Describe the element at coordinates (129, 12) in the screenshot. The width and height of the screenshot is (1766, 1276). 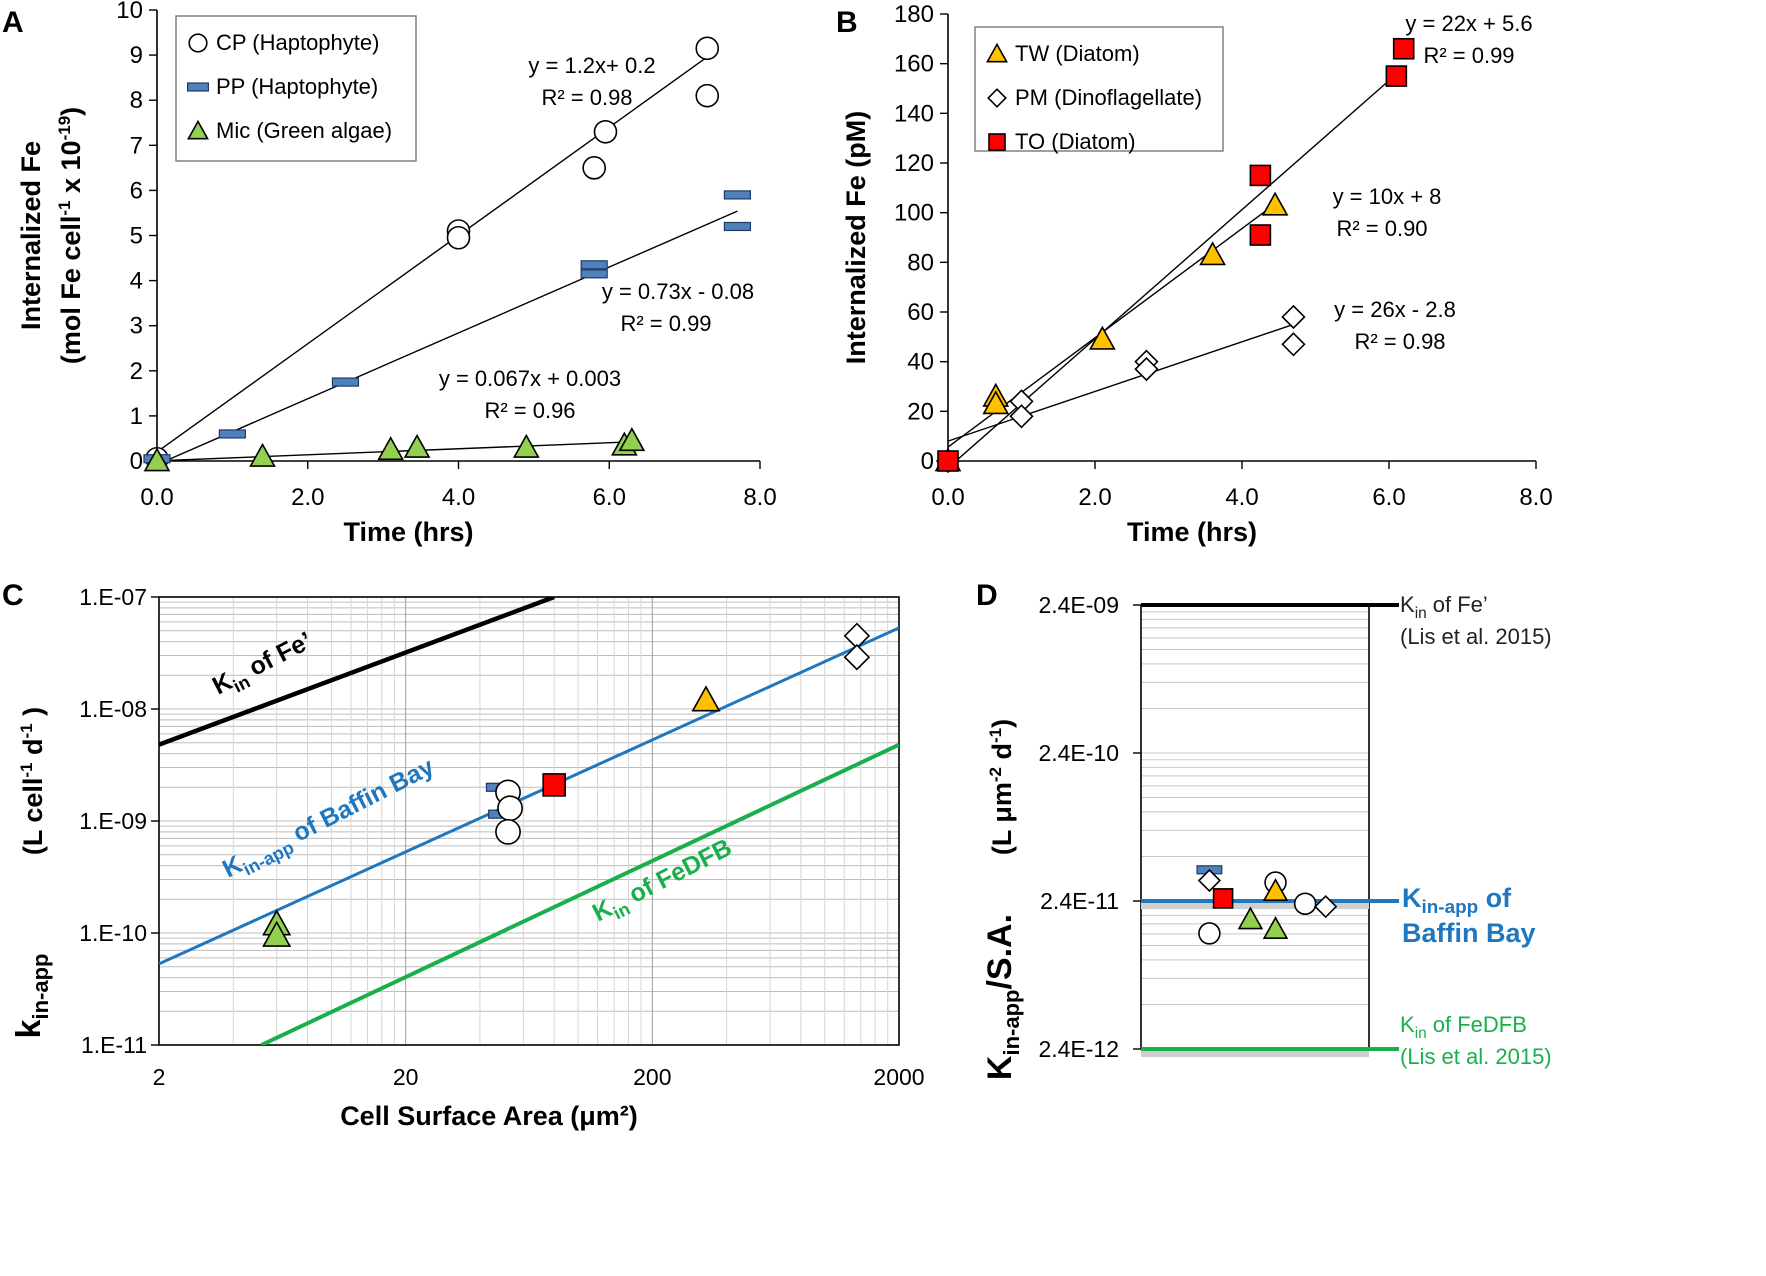
I see `y-tick-label: 10` at that location.